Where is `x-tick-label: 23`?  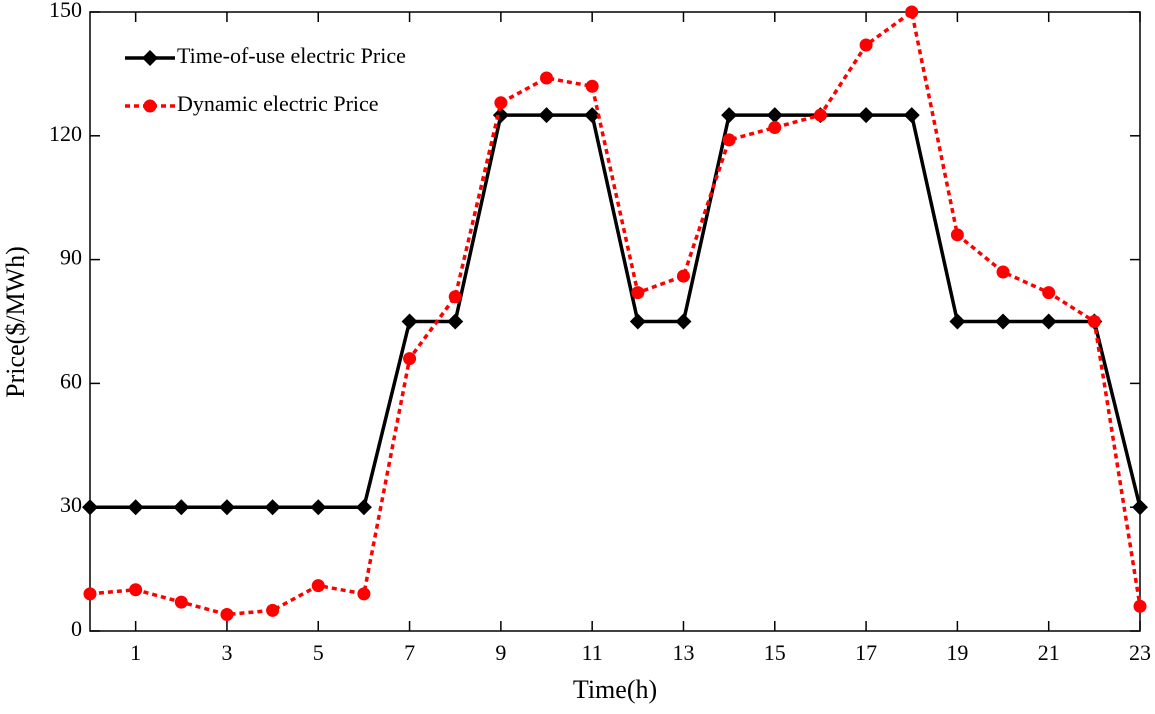
x-tick-label: 23 is located at coordinates (1140, 652).